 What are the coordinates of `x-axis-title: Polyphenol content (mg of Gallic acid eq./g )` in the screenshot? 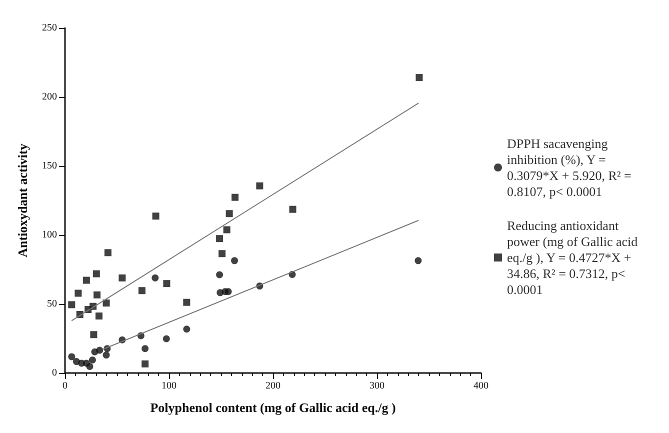 It's located at (273, 407).